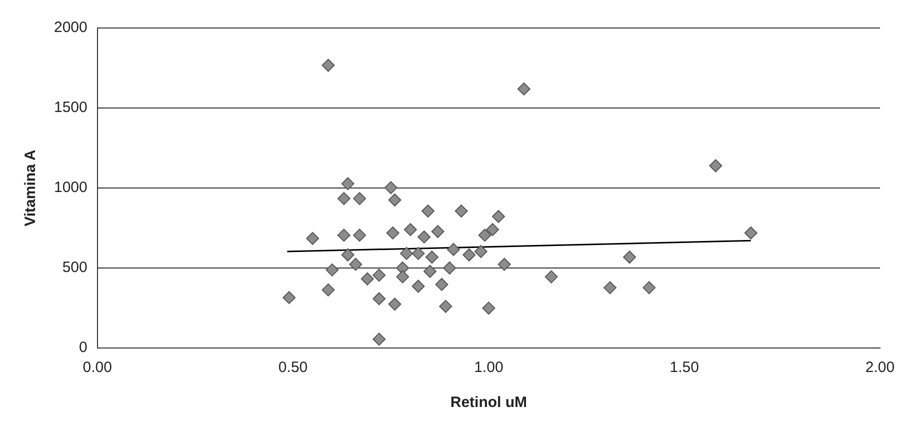 Image resolution: width=908 pixels, height=434 pixels. Describe the element at coordinates (293, 367) in the screenshot. I see `x-tick-label: 0.50` at that location.